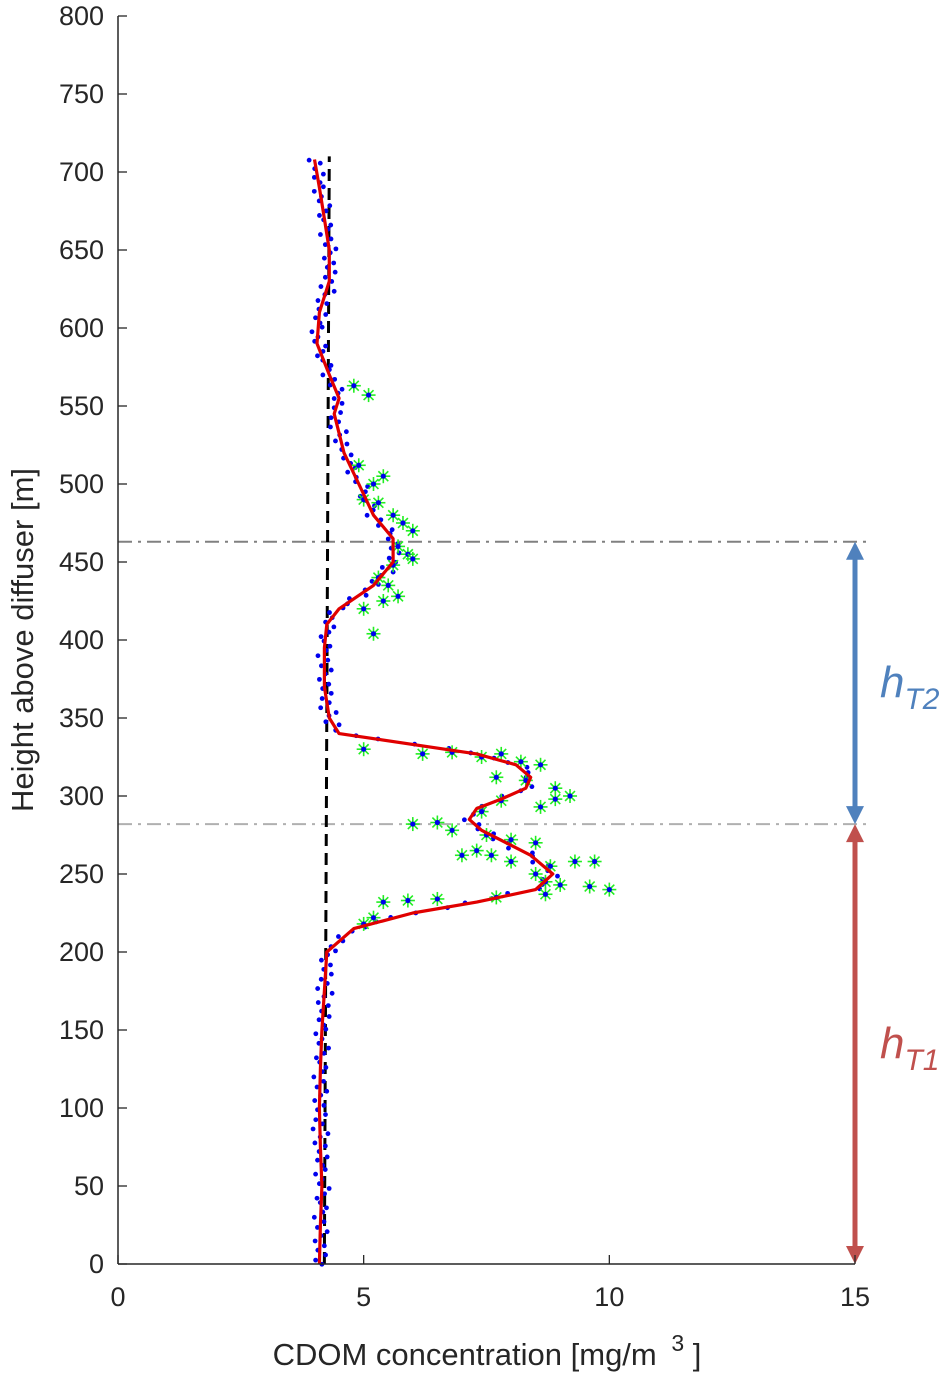  Describe the element at coordinates (81, 16) in the screenshot. I see `y-tick-label: 800` at that location.